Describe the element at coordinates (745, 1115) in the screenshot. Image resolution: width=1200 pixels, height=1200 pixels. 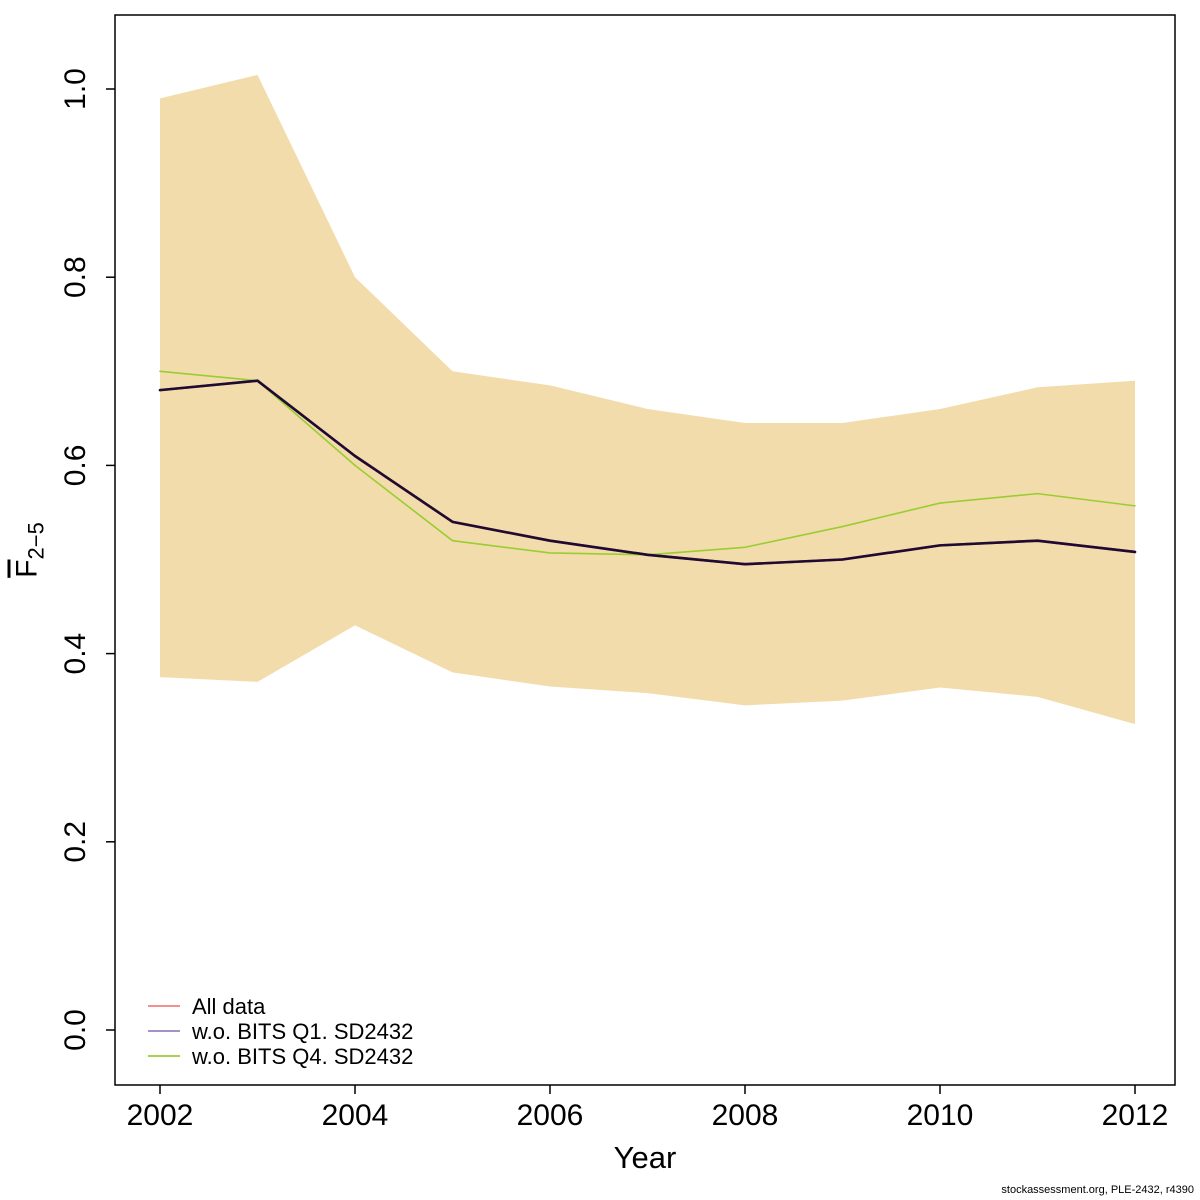
I see `x-tick-label: 2008` at that location.